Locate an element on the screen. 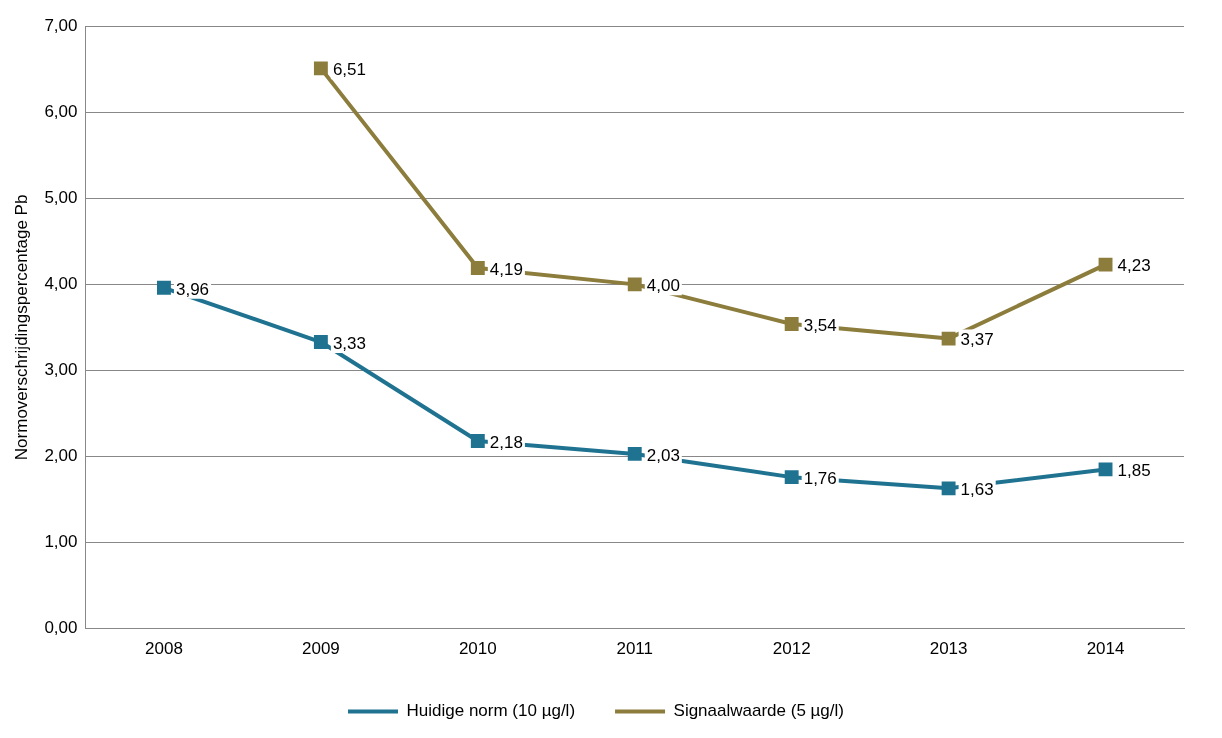 Image resolution: width=1222 pixels, height=738 pixels. data-label: 3,37 is located at coordinates (977, 340).